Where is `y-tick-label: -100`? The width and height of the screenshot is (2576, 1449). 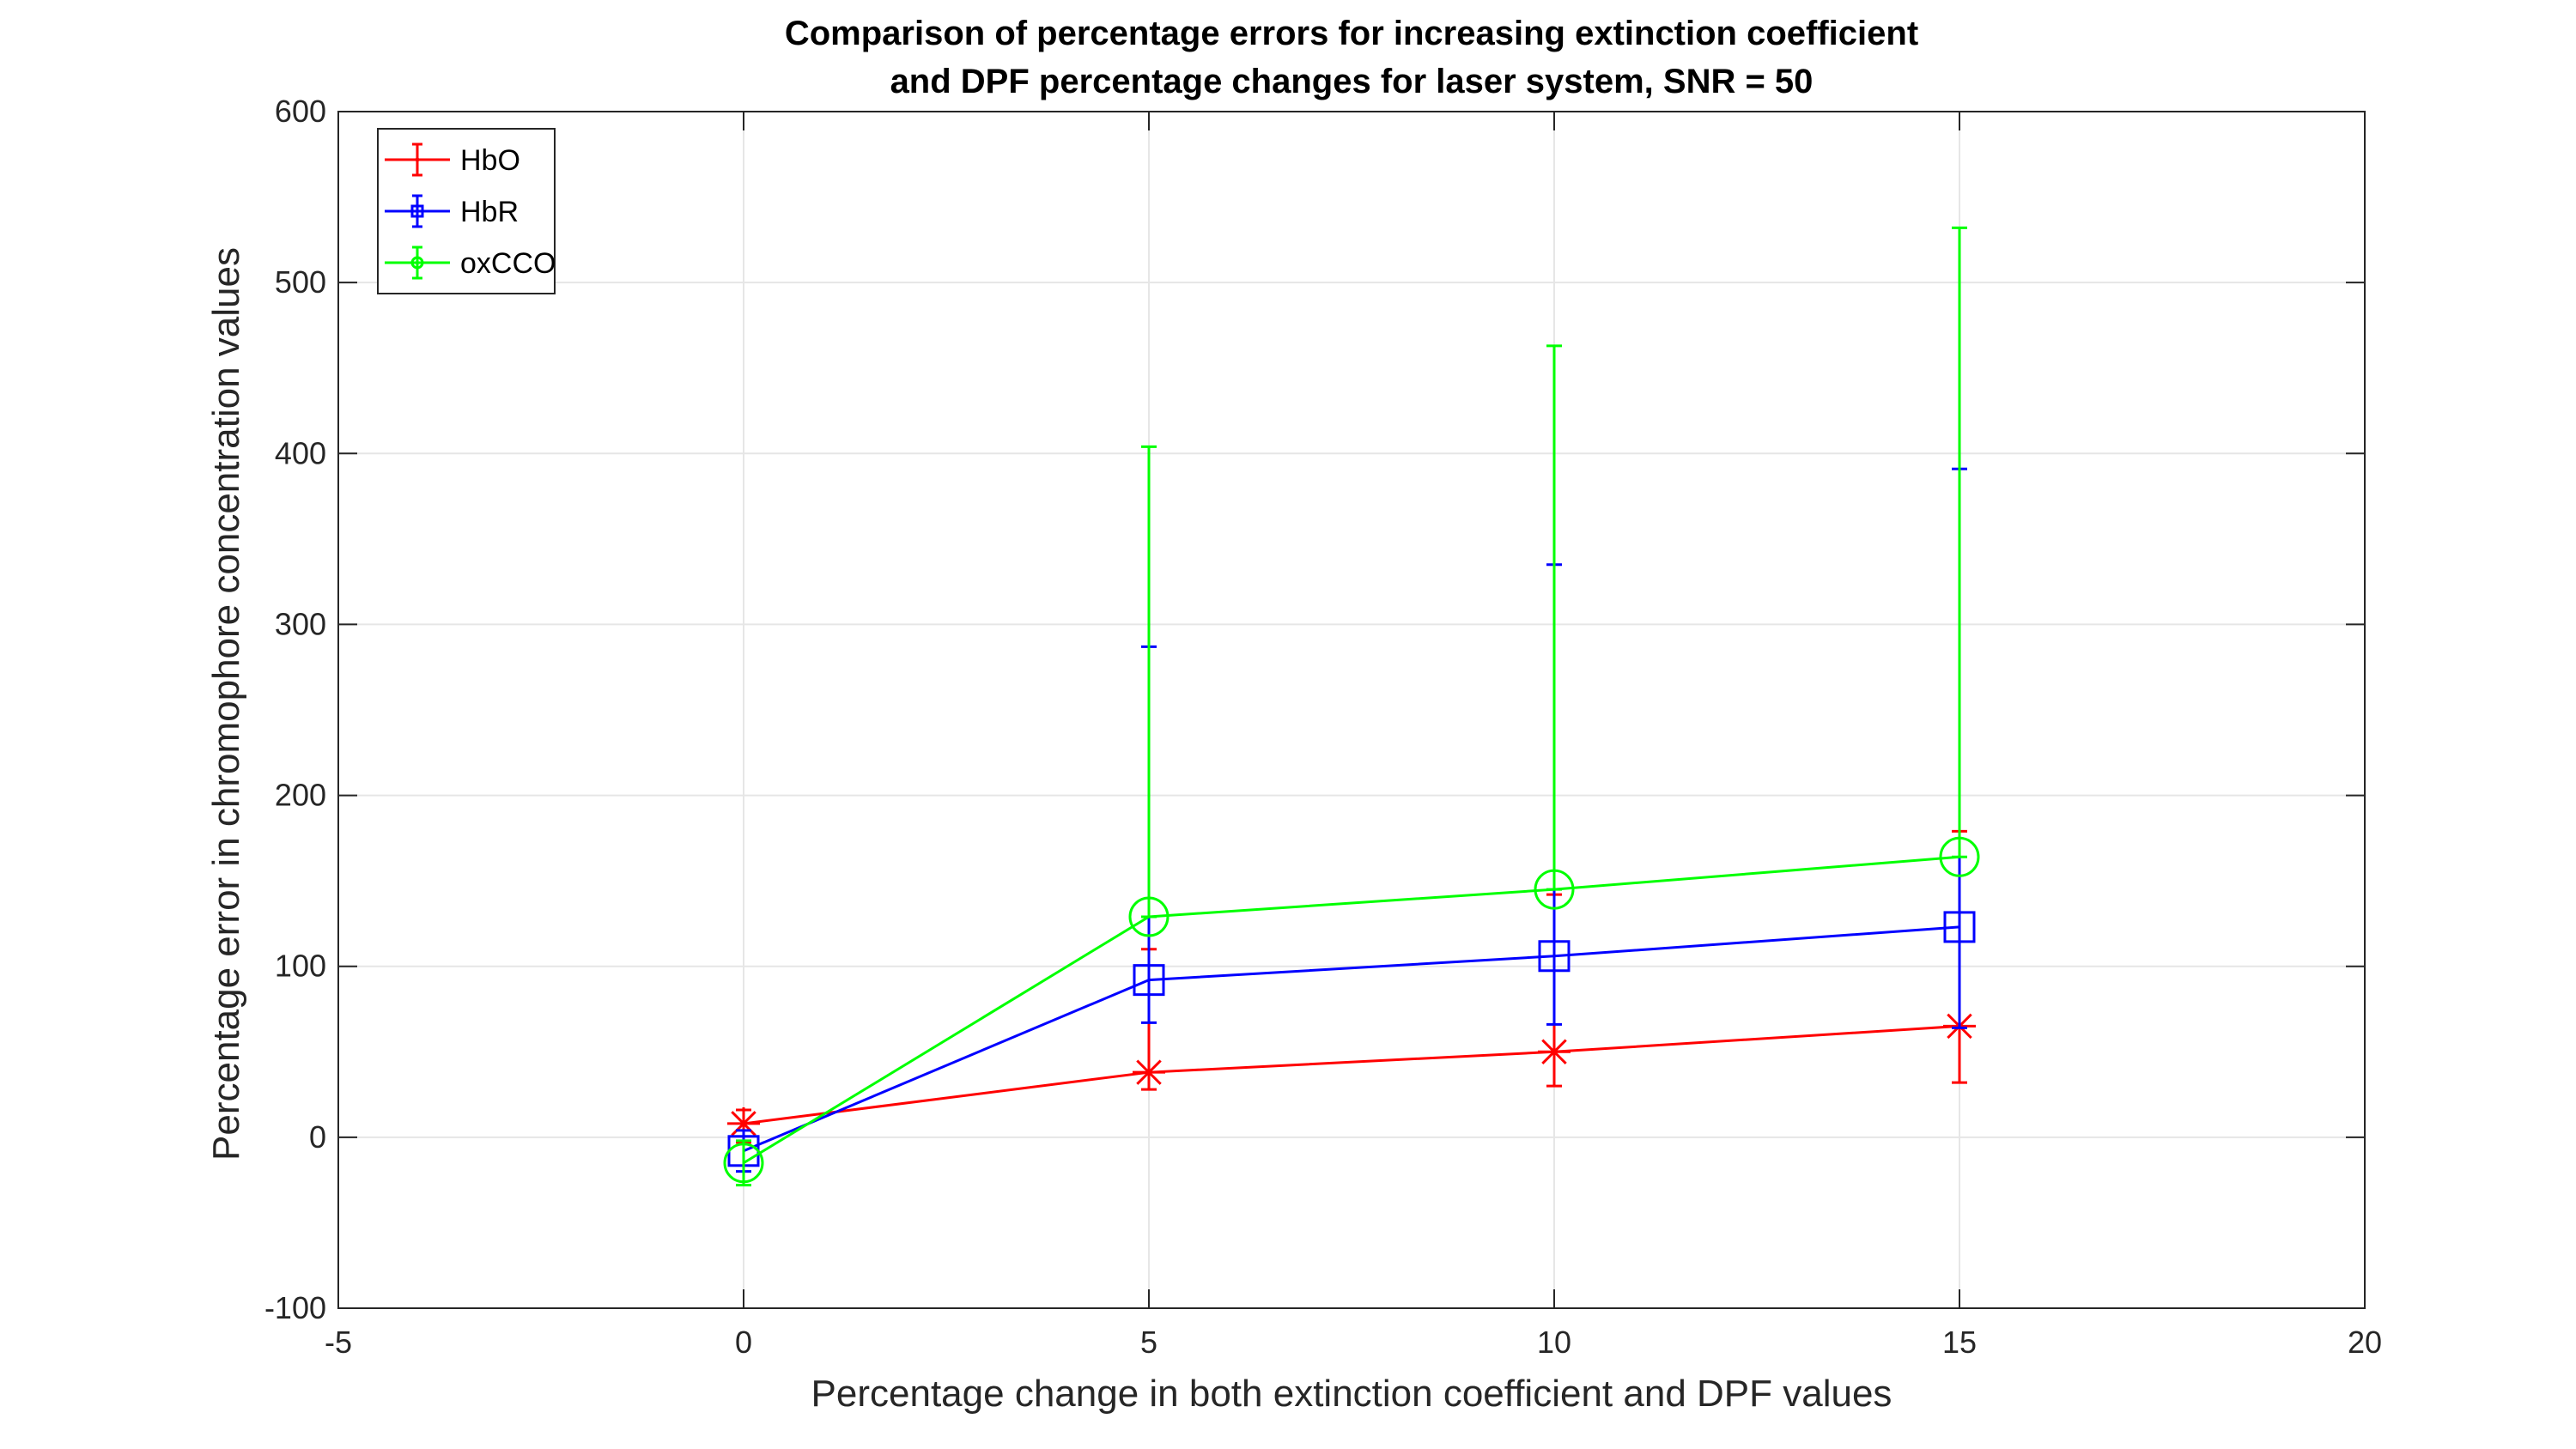 y-tick-label: -100 is located at coordinates (295, 1307).